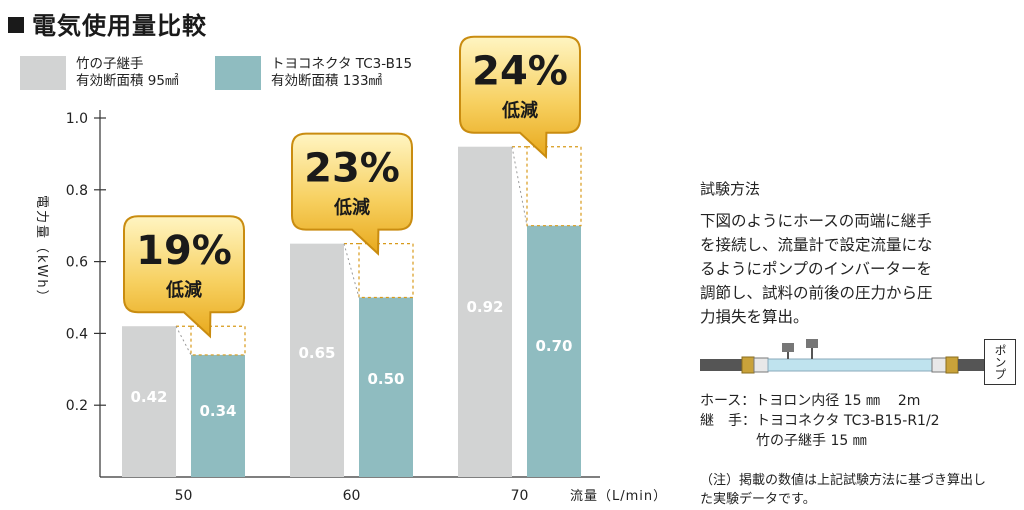  What do you see at coordinates (850, 365) in the screenshot?
I see `hose-tube` at bounding box center [850, 365].